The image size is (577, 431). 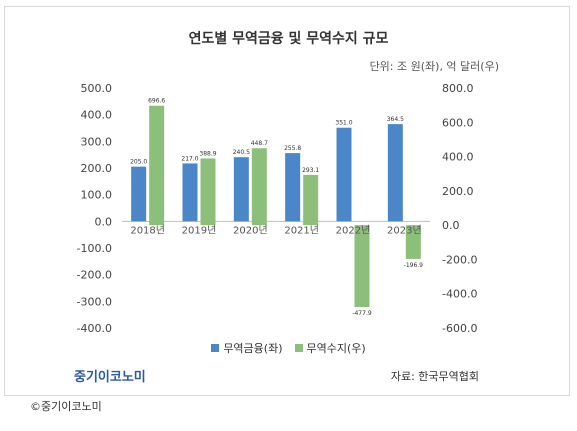 What do you see at coordinates (199, 230) in the screenshot?
I see `x-category-label: 2019년` at bounding box center [199, 230].